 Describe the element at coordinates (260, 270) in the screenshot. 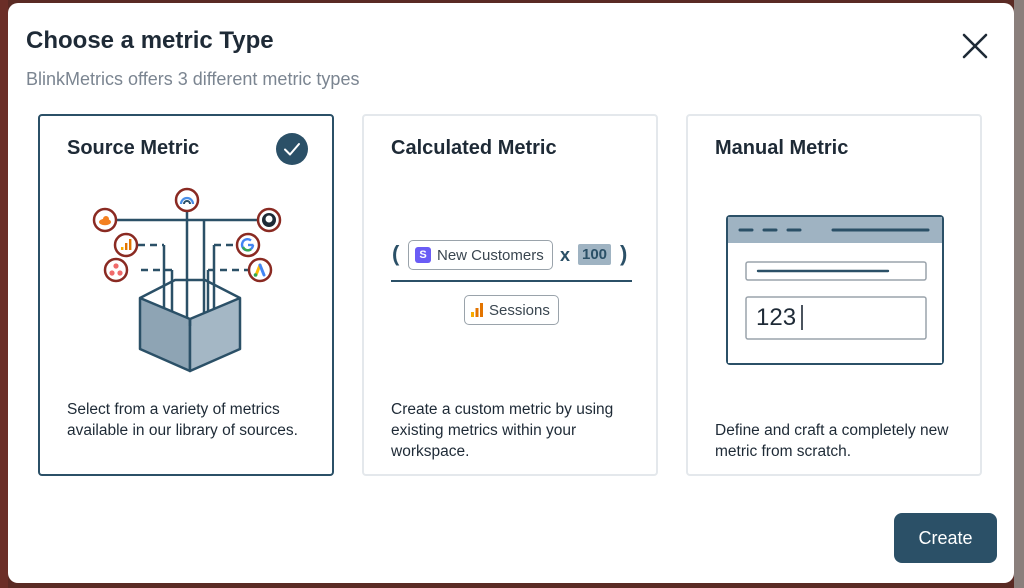

I see `google-ads-icon` at that location.